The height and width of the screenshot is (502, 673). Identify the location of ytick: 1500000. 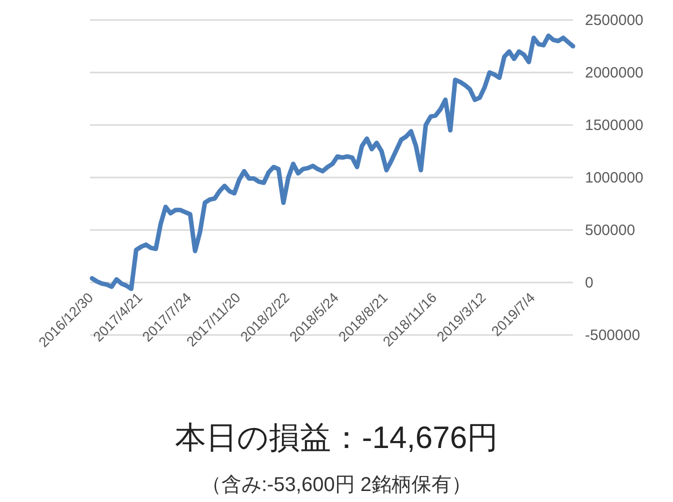
(614, 125).